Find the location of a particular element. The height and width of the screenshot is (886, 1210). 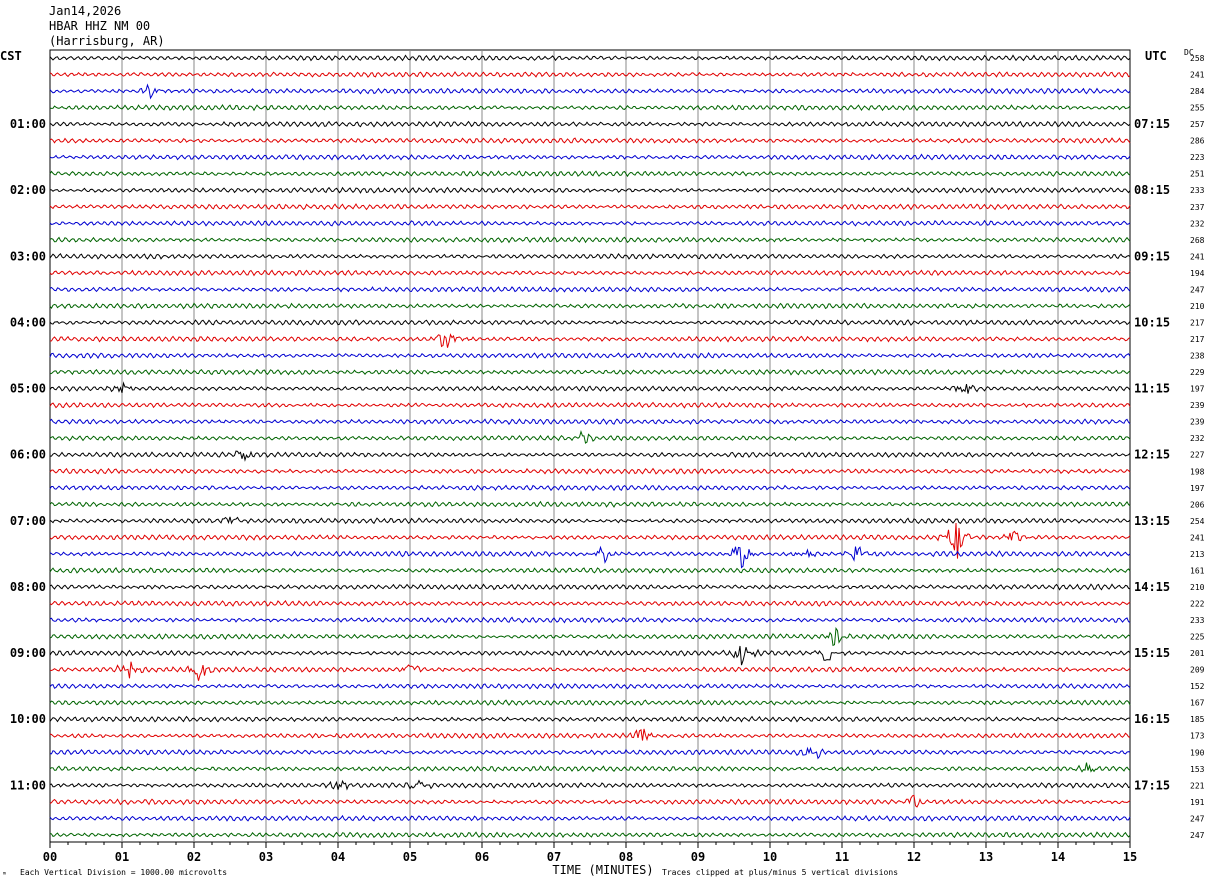

x-tick-label: 06 is located at coordinates (482, 857).